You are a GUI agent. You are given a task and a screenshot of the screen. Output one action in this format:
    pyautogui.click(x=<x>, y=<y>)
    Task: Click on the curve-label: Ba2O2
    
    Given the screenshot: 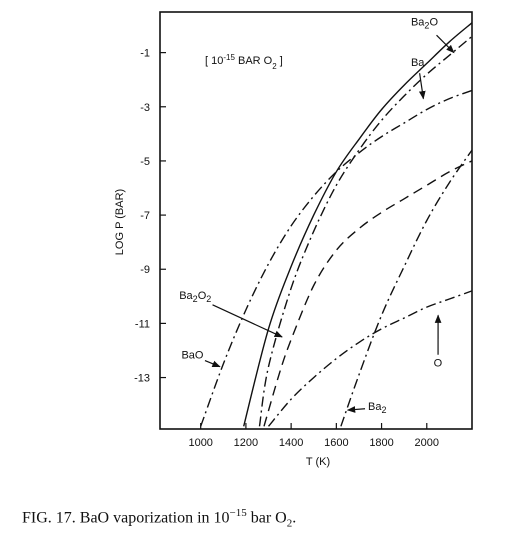 What is the action you would take?
    pyautogui.click(x=195, y=297)
    